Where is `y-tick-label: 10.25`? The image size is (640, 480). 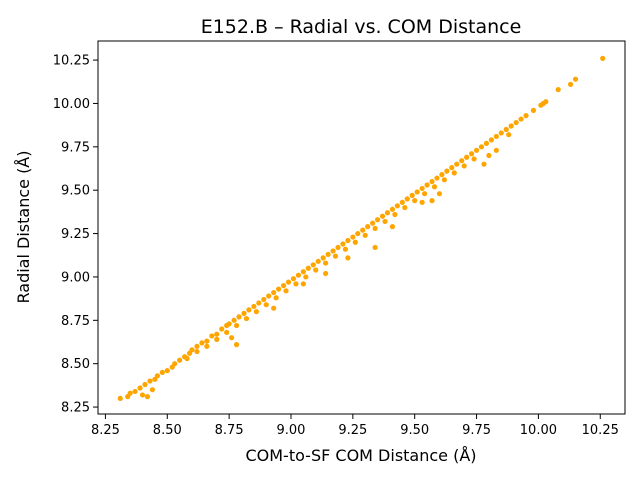 y-tick-label: 10.25 is located at coordinates (71, 61).